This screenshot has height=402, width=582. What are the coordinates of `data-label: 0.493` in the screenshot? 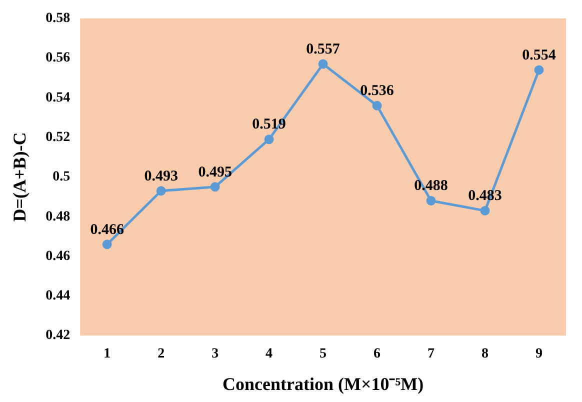 It's located at (161, 176).